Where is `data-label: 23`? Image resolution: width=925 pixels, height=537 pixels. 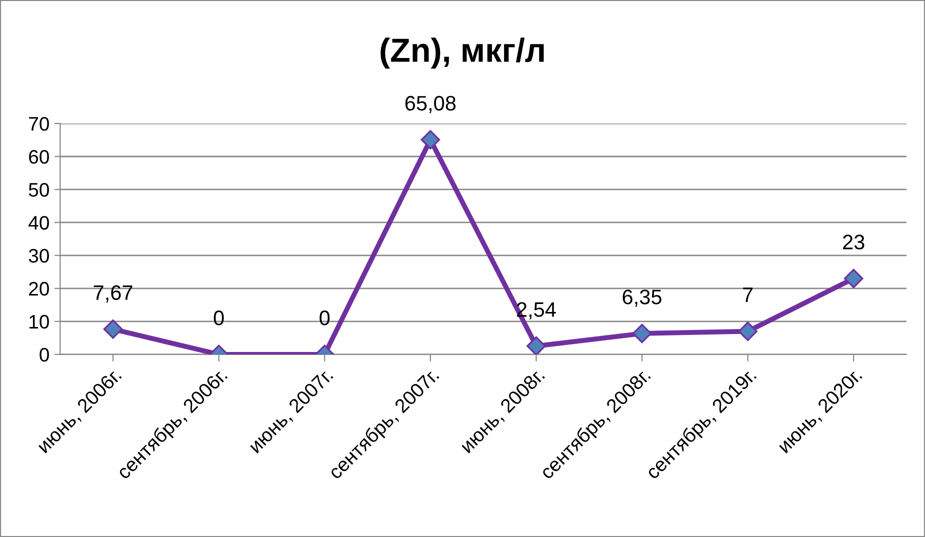
data-label: 23 is located at coordinates (853, 242).